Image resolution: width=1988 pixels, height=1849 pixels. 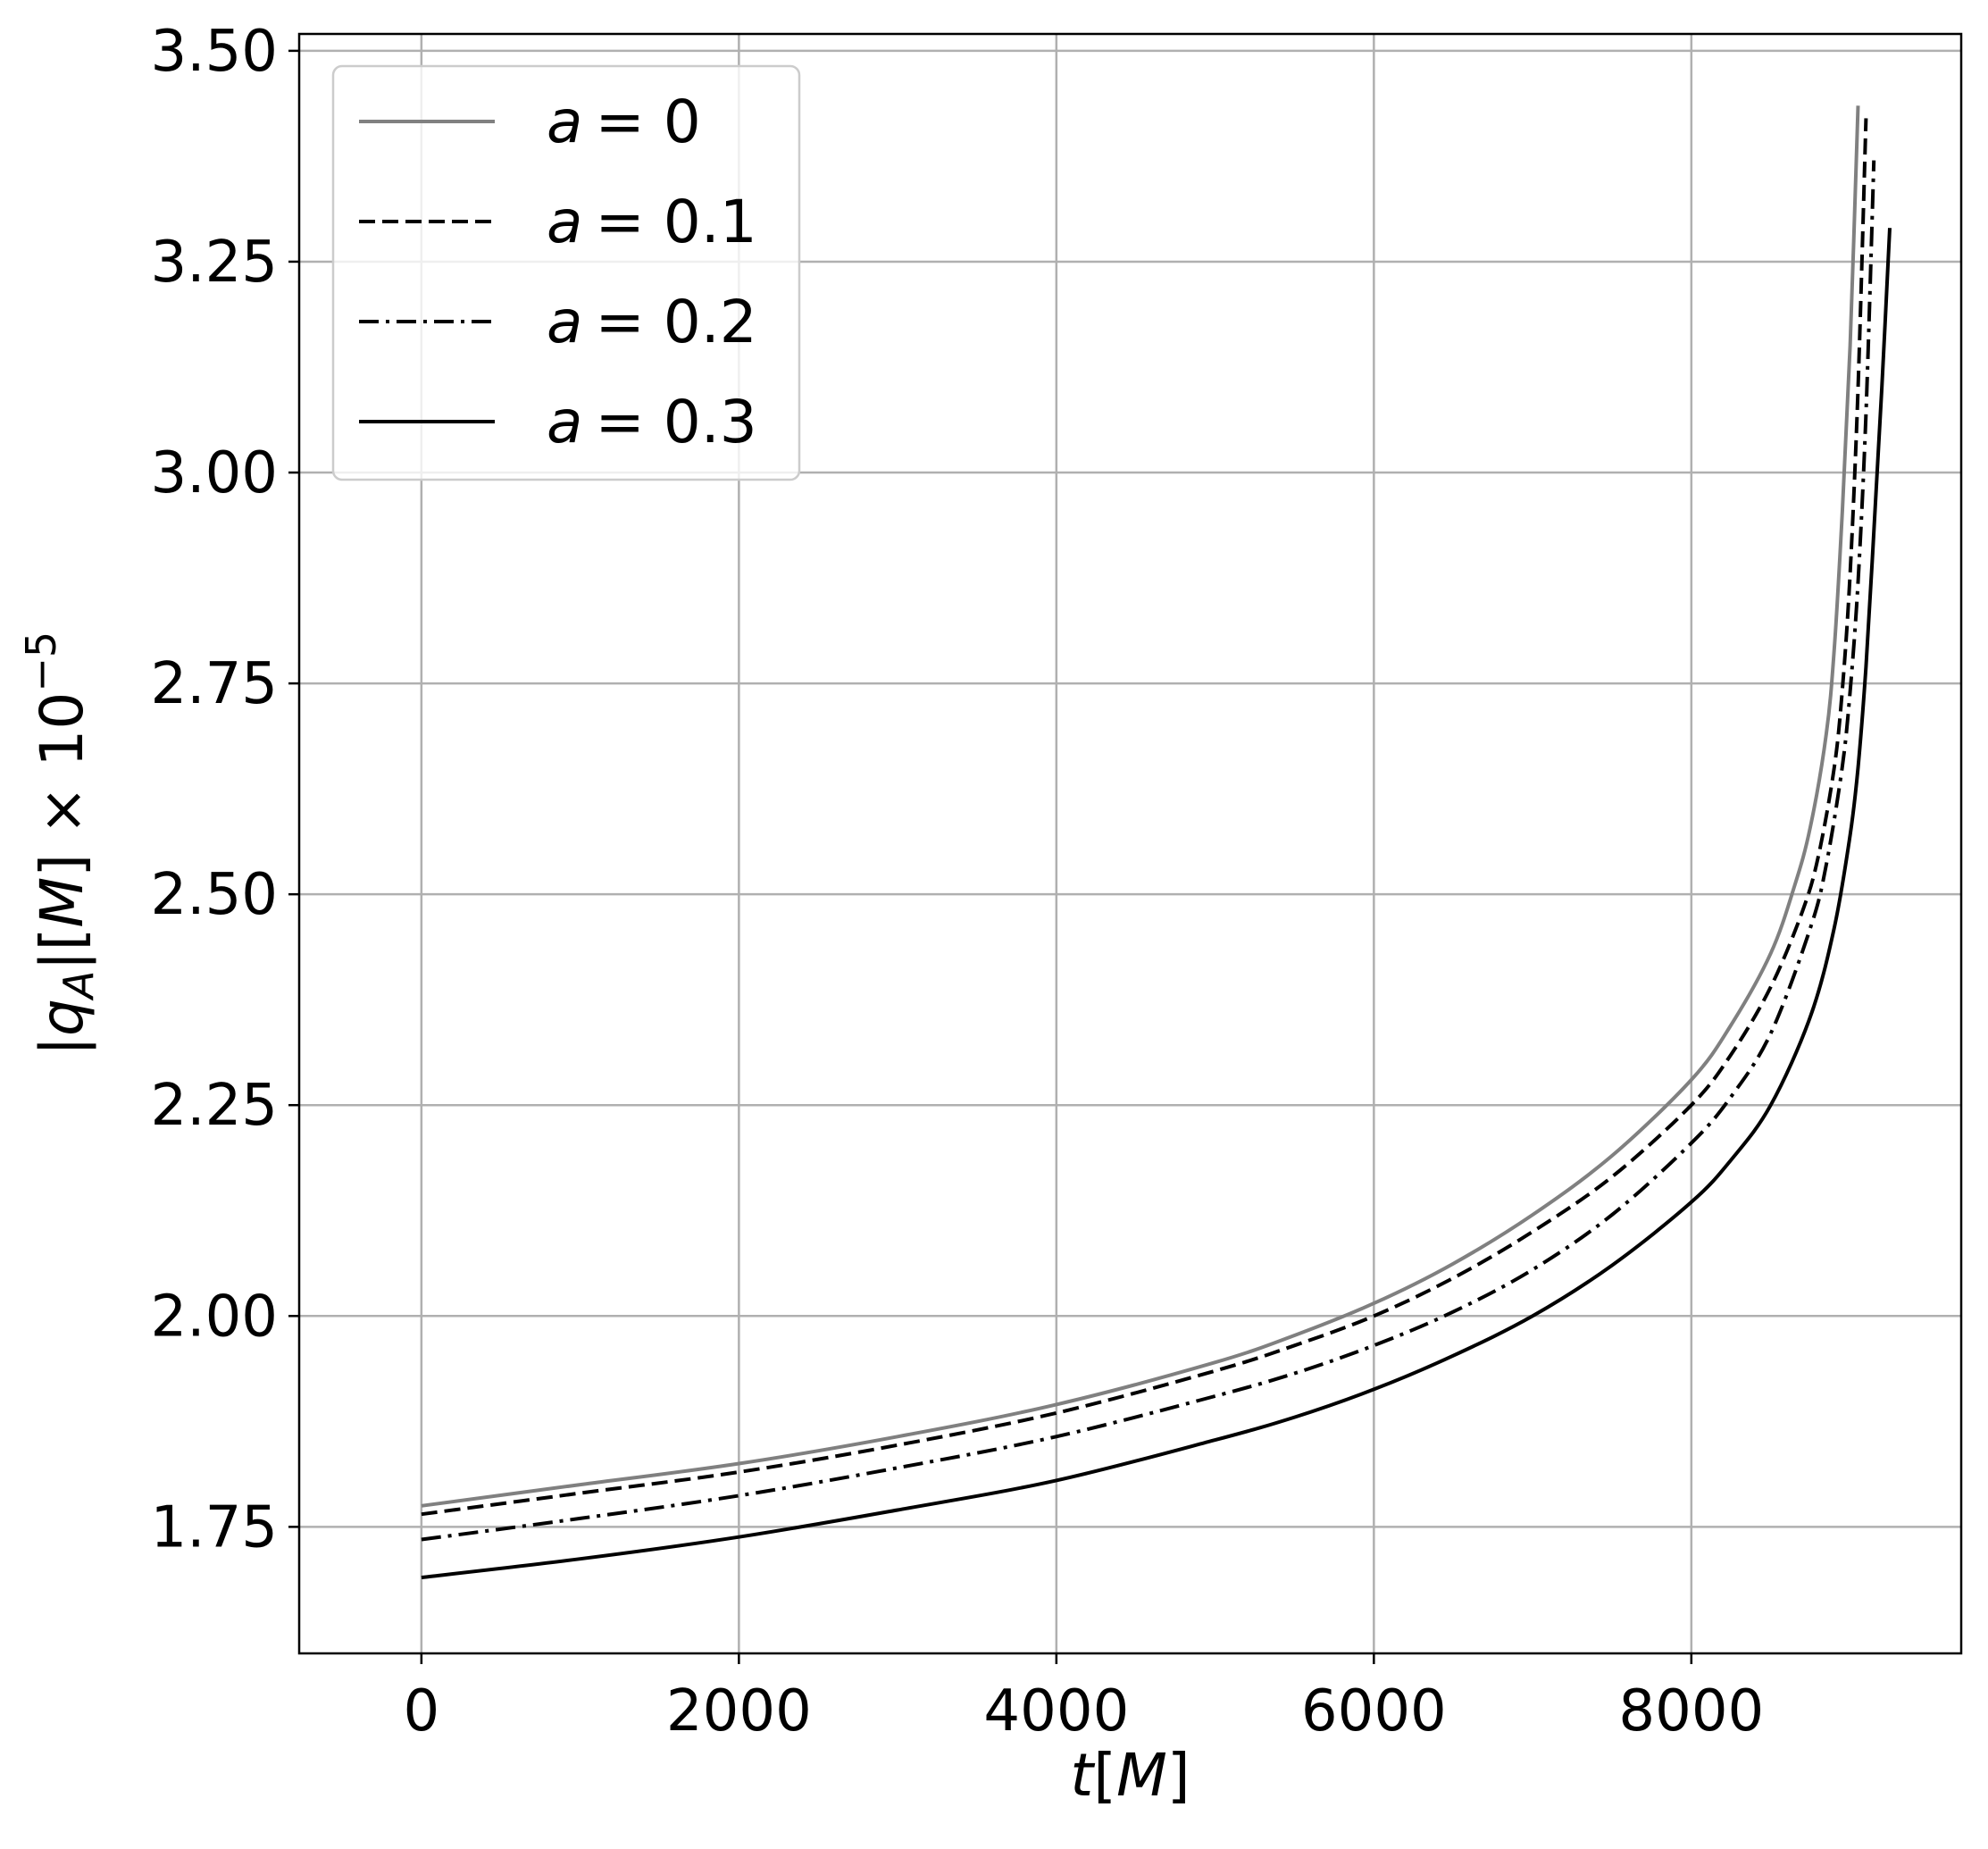 I want to click on y-tick-label: 2.50, so click(x=215, y=895).